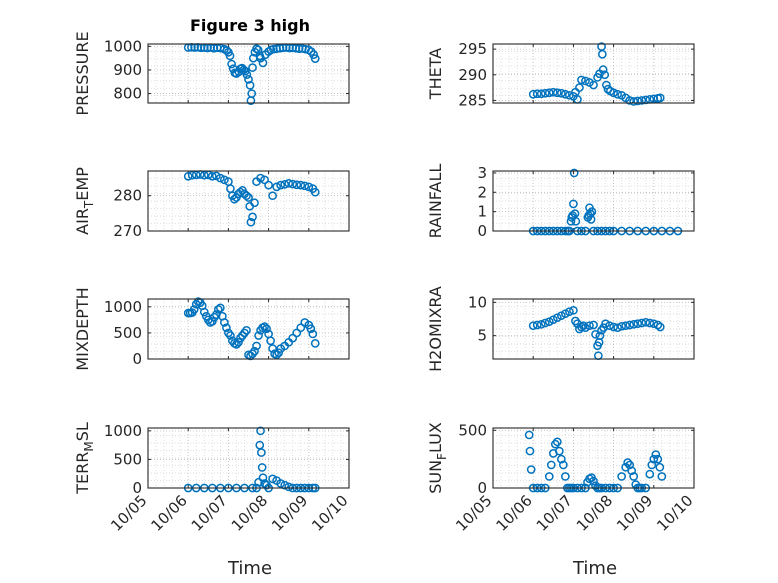 This screenshot has width=778, height=583. What do you see at coordinates (123, 46) in the screenshot?
I see `pressure-y-tick-label: 1000` at bounding box center [123, 46].